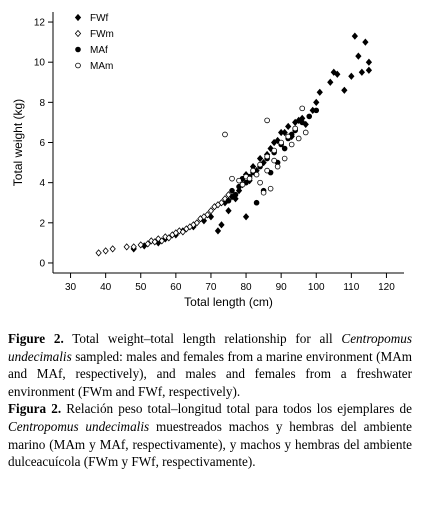 This screenshot has width=421, height=518. What do you see at coordinates (42, 263) in the screenshot?
I see `y-tick-label: 0` at bounding box center [42, 263].